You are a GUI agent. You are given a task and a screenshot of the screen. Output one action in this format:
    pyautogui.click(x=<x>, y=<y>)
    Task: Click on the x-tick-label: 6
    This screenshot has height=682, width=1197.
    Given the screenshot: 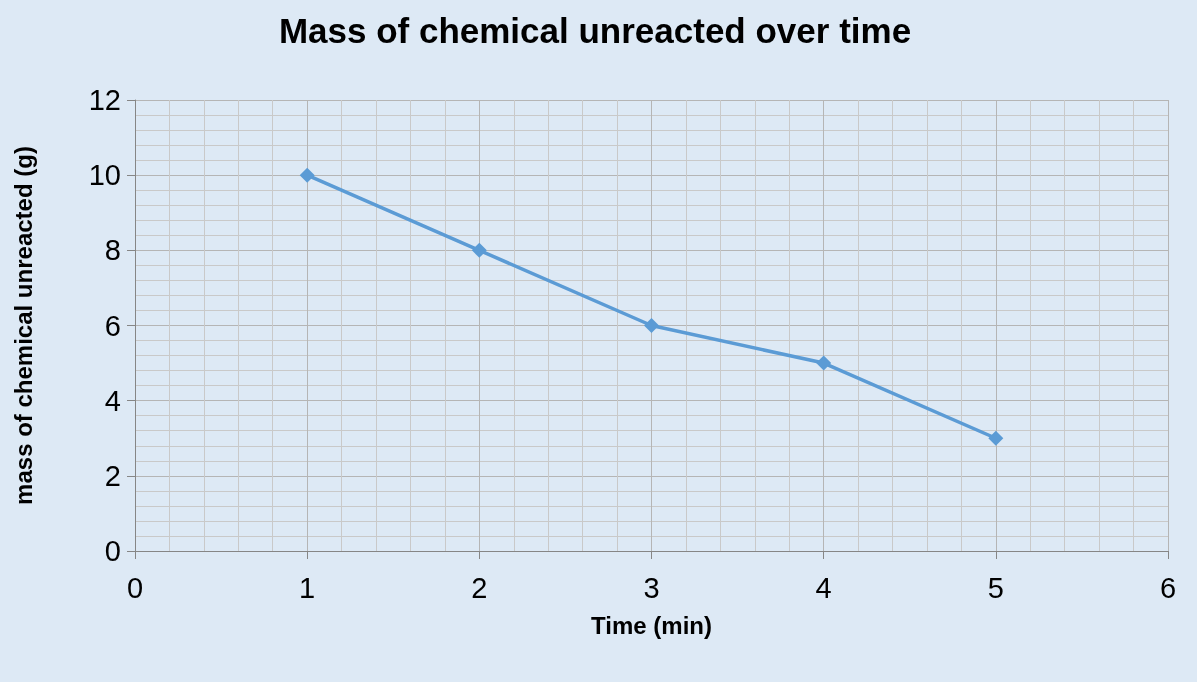 What is the action you would take?
    pyautogui.click(x=1168, y=587)
    